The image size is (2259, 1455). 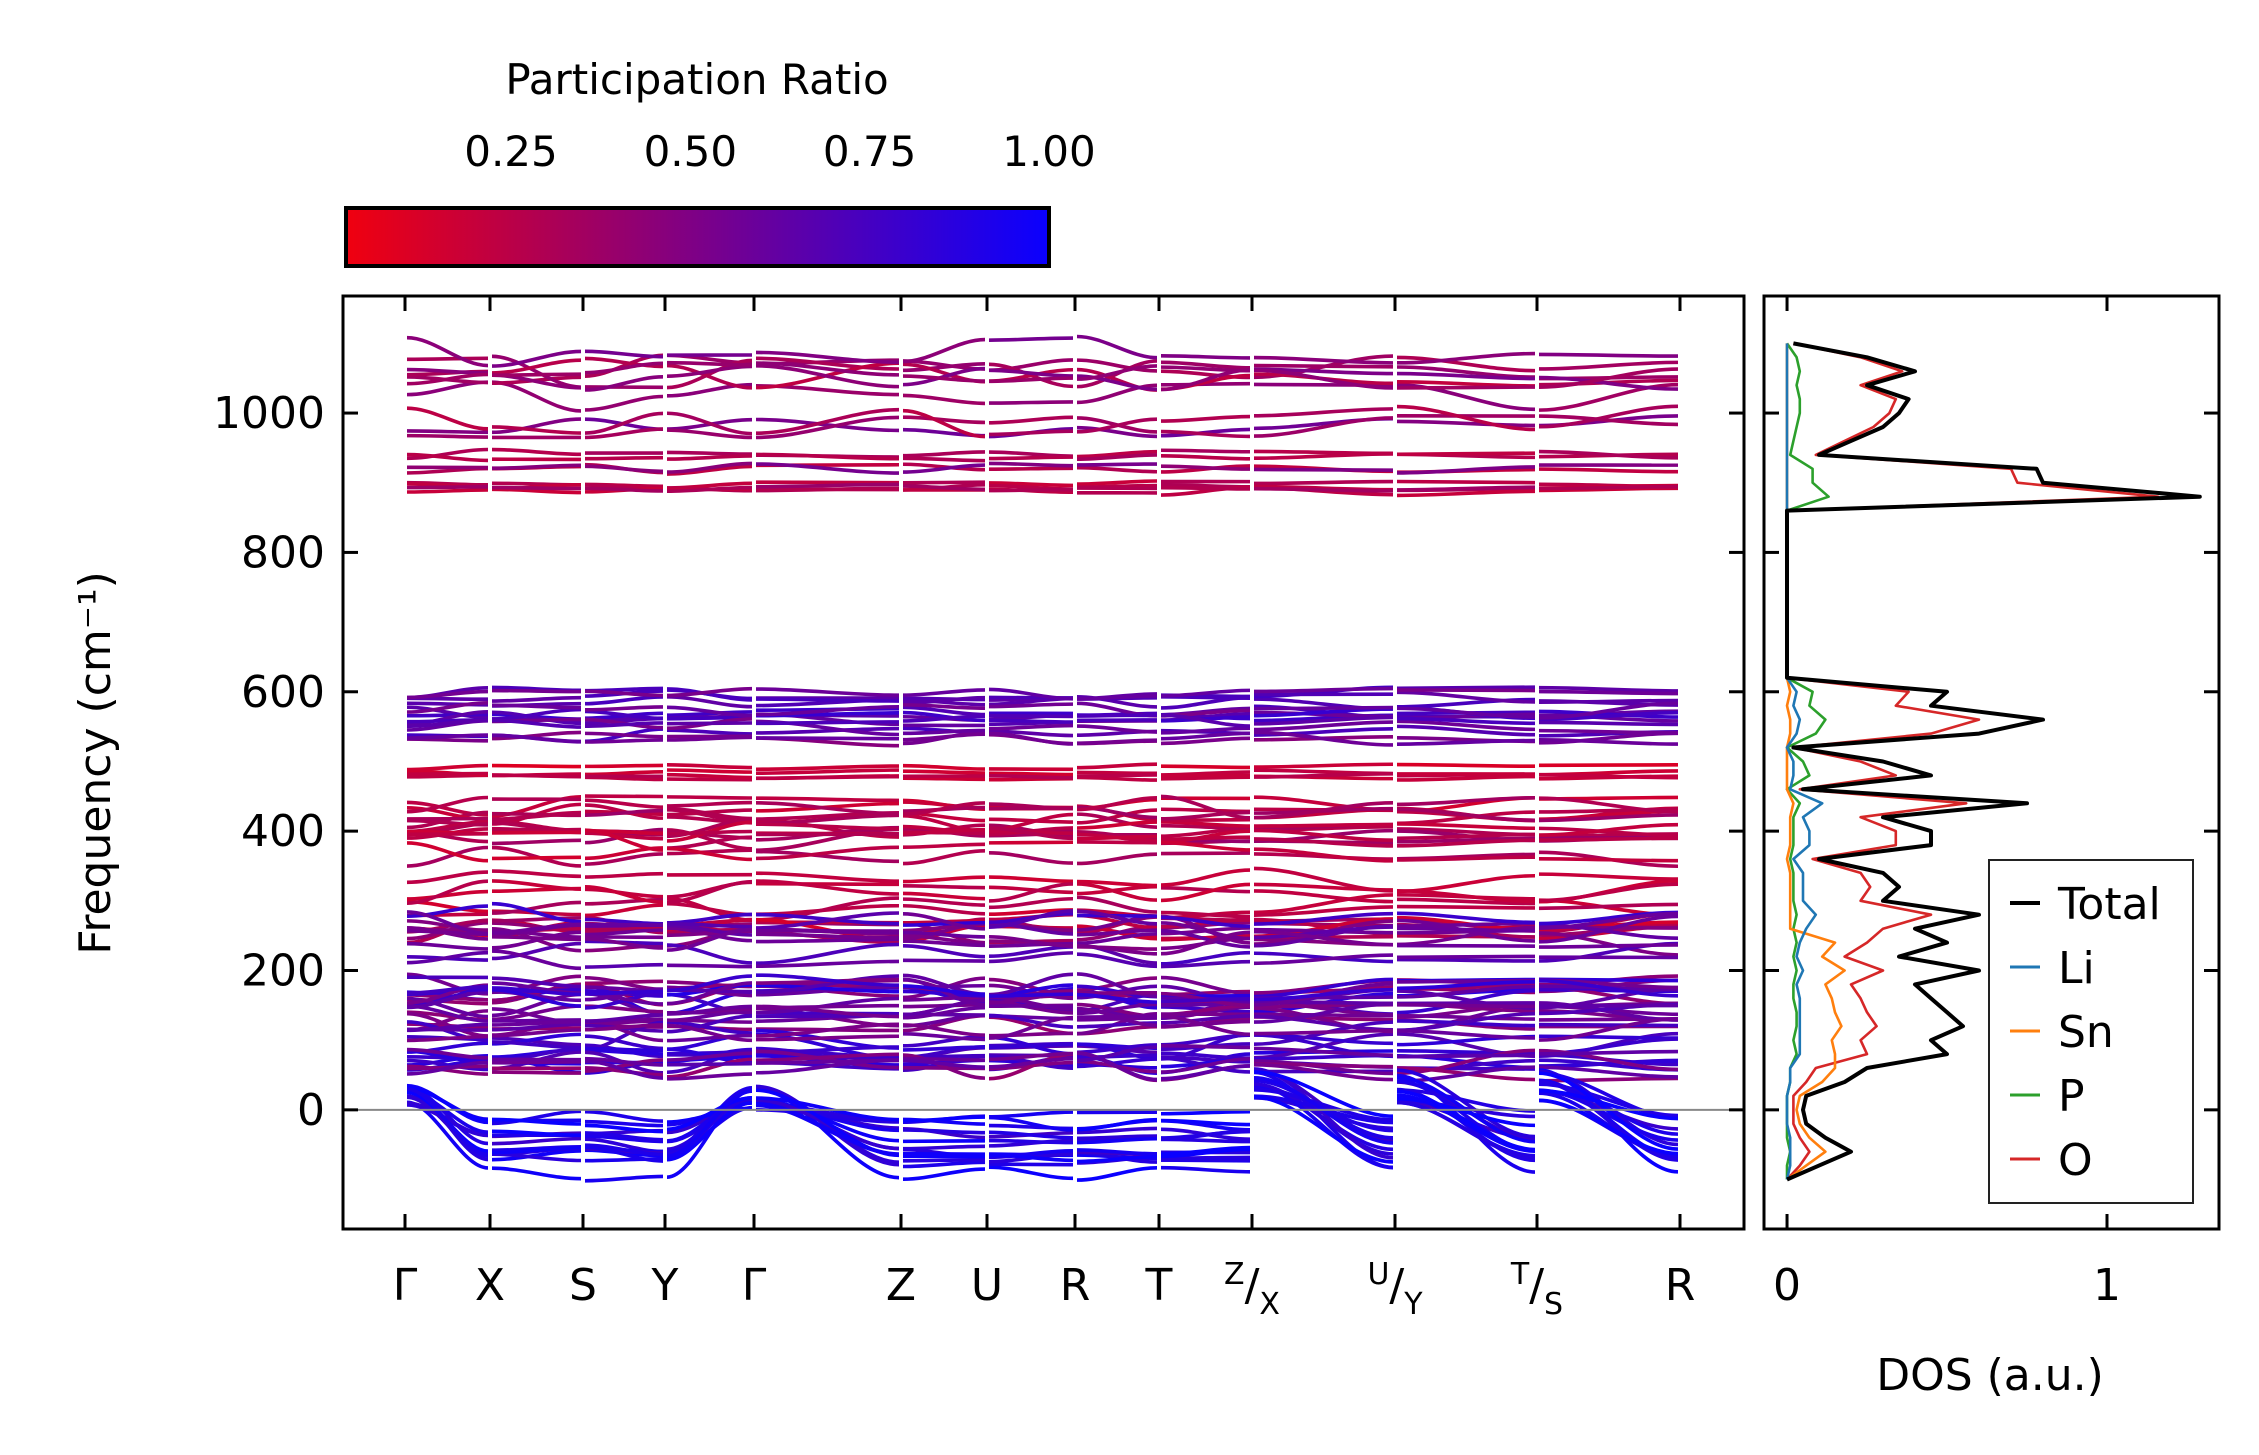 I want to click on dos-line-li, so click(x=1804, y=761).